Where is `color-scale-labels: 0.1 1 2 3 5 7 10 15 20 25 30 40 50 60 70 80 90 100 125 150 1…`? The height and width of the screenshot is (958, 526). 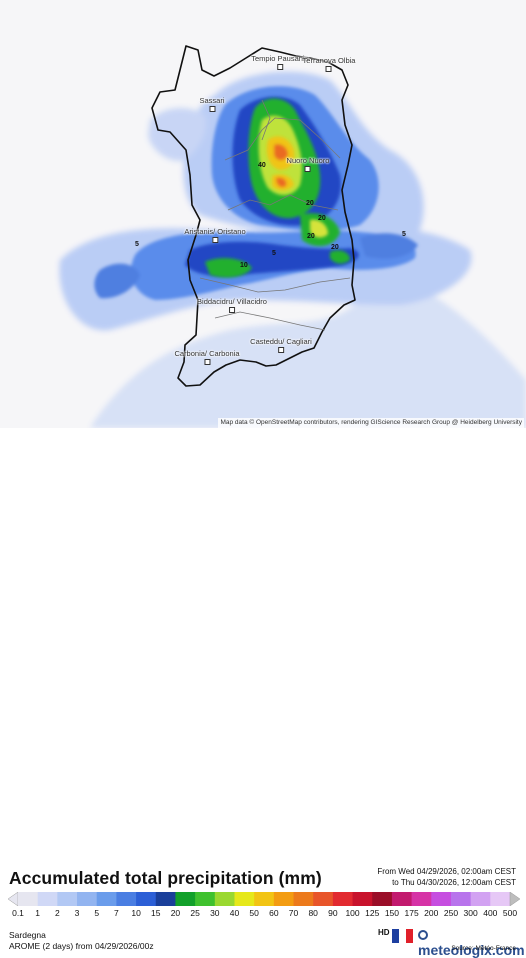 color-scale-labels: 0.1 1 2 3 5 7 10 15 20 25 30 40 50 60 70 80 90 100 125 150 1… is located at coordinates (263, 914).